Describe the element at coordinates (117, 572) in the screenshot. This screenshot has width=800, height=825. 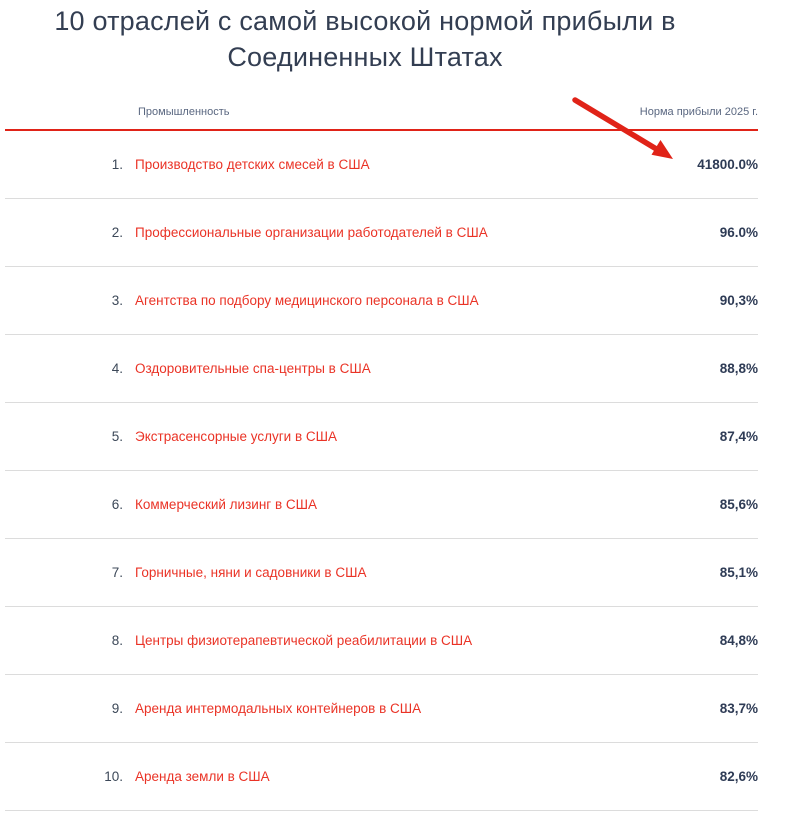
I see `row-rank: 7.` at that location.